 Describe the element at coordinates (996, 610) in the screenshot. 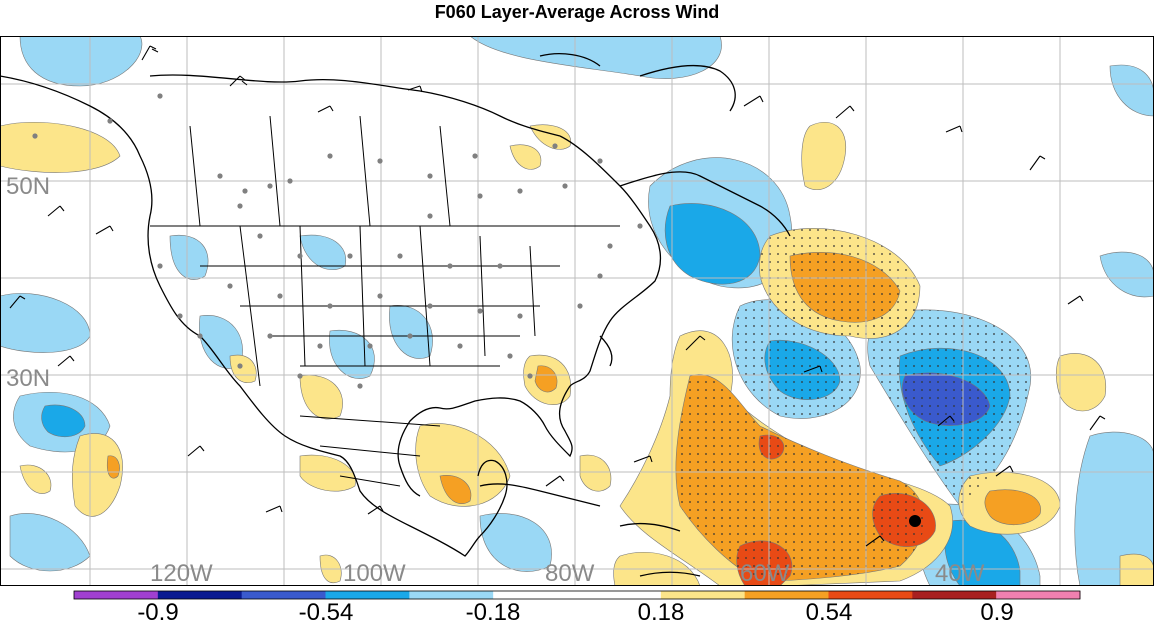

I see `colorbar-label-0-9: 0.9` at that location.